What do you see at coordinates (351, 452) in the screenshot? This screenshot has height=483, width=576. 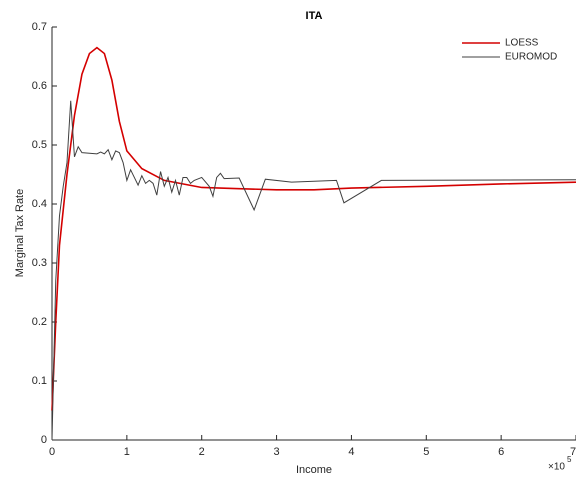 I see `x-tick-label: 4` at bounding box center [351, 452].